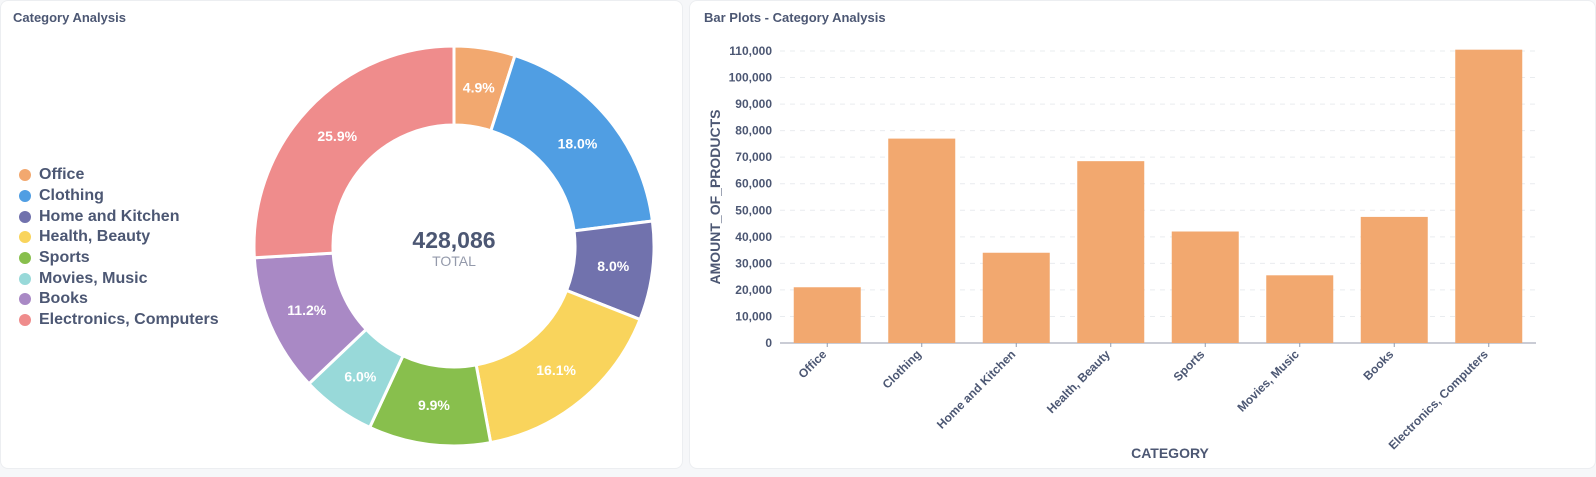 This screenshot has width=1596, height=477. I want to click on legend-item-books: Books, so click(119, 299).